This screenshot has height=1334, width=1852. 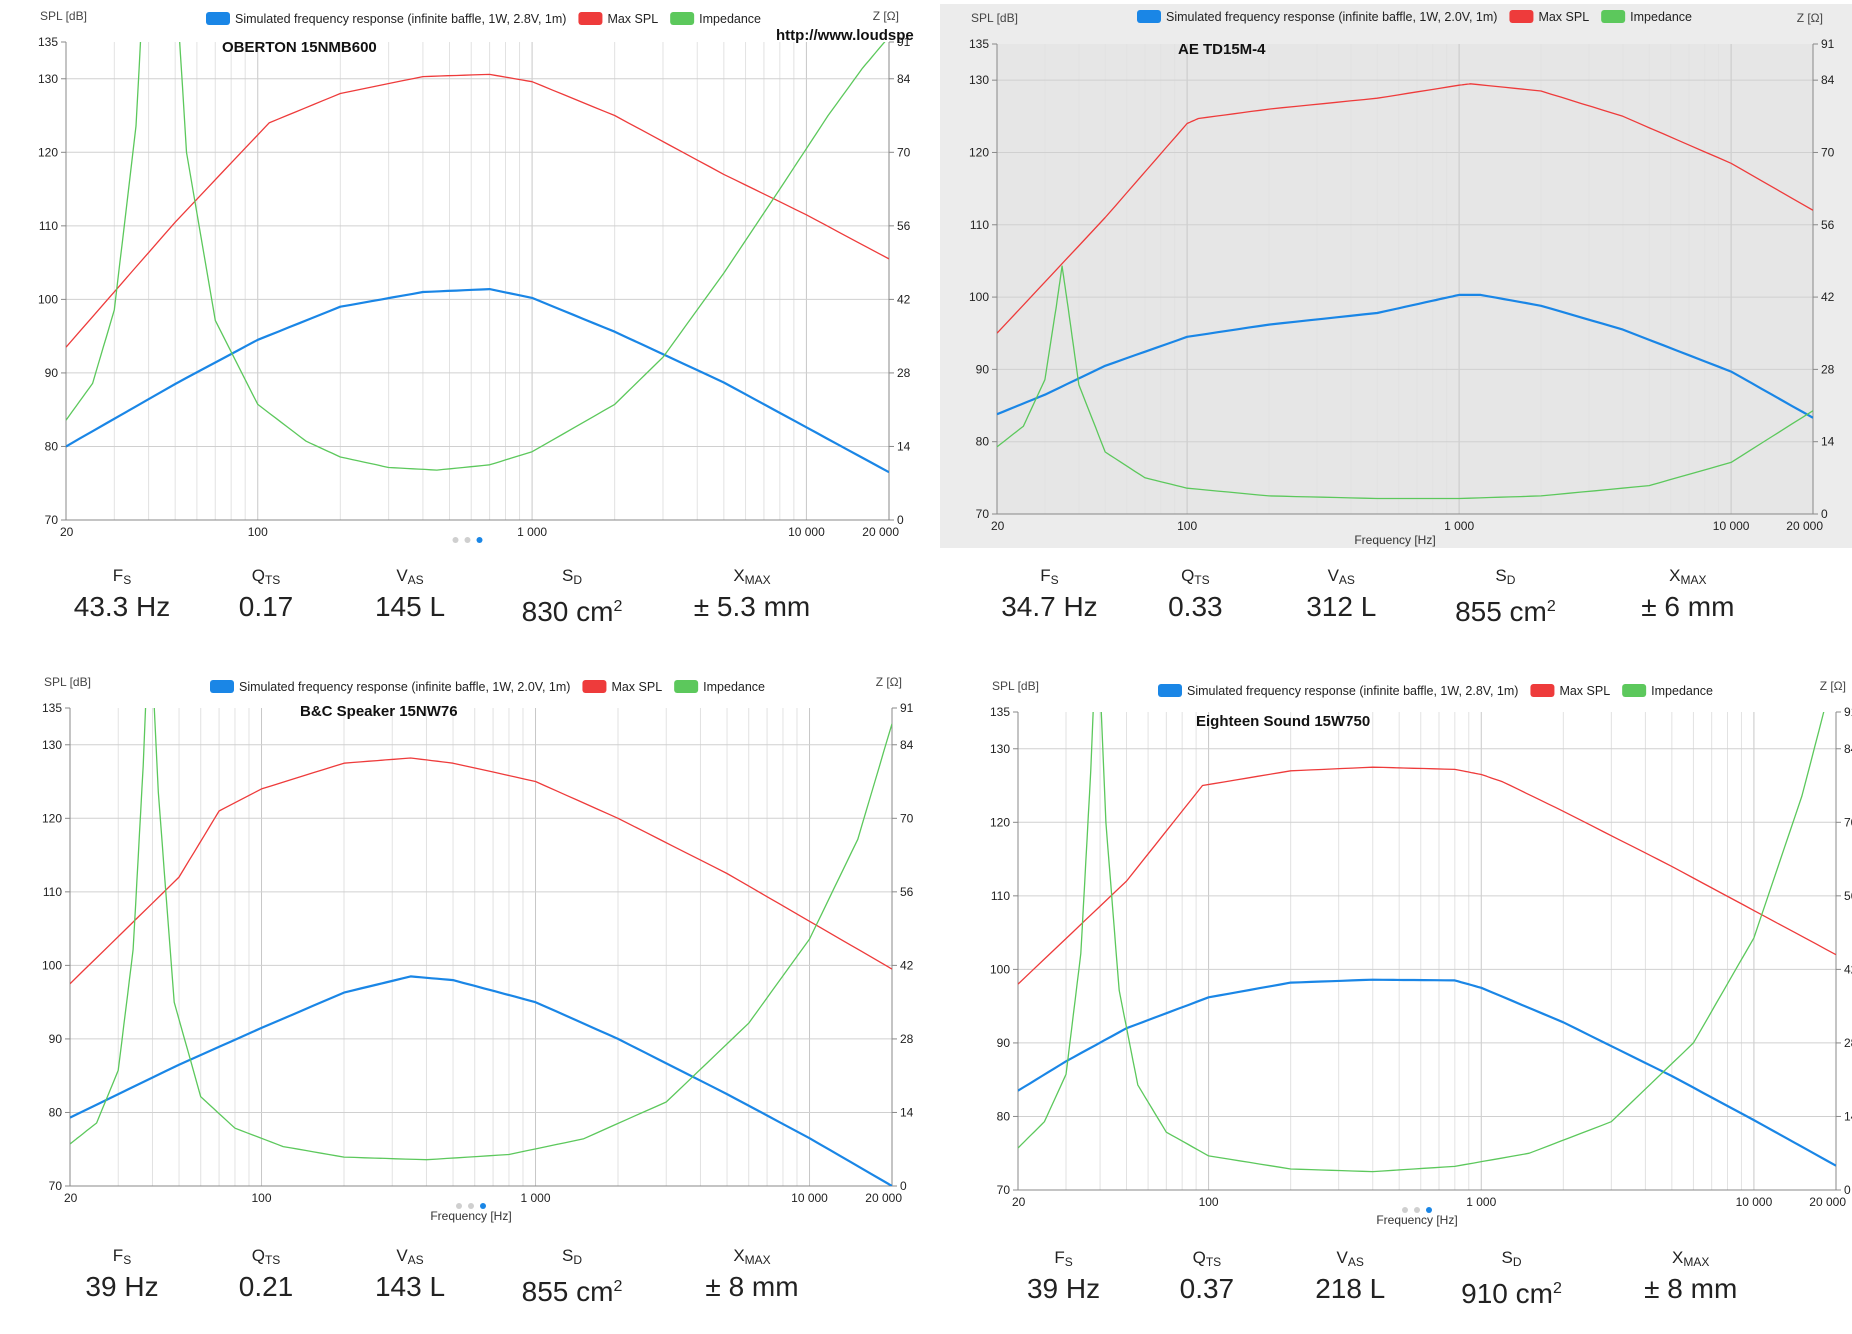 I want to click on vas-spec-value: 145 L, so click(x=410, y=607).